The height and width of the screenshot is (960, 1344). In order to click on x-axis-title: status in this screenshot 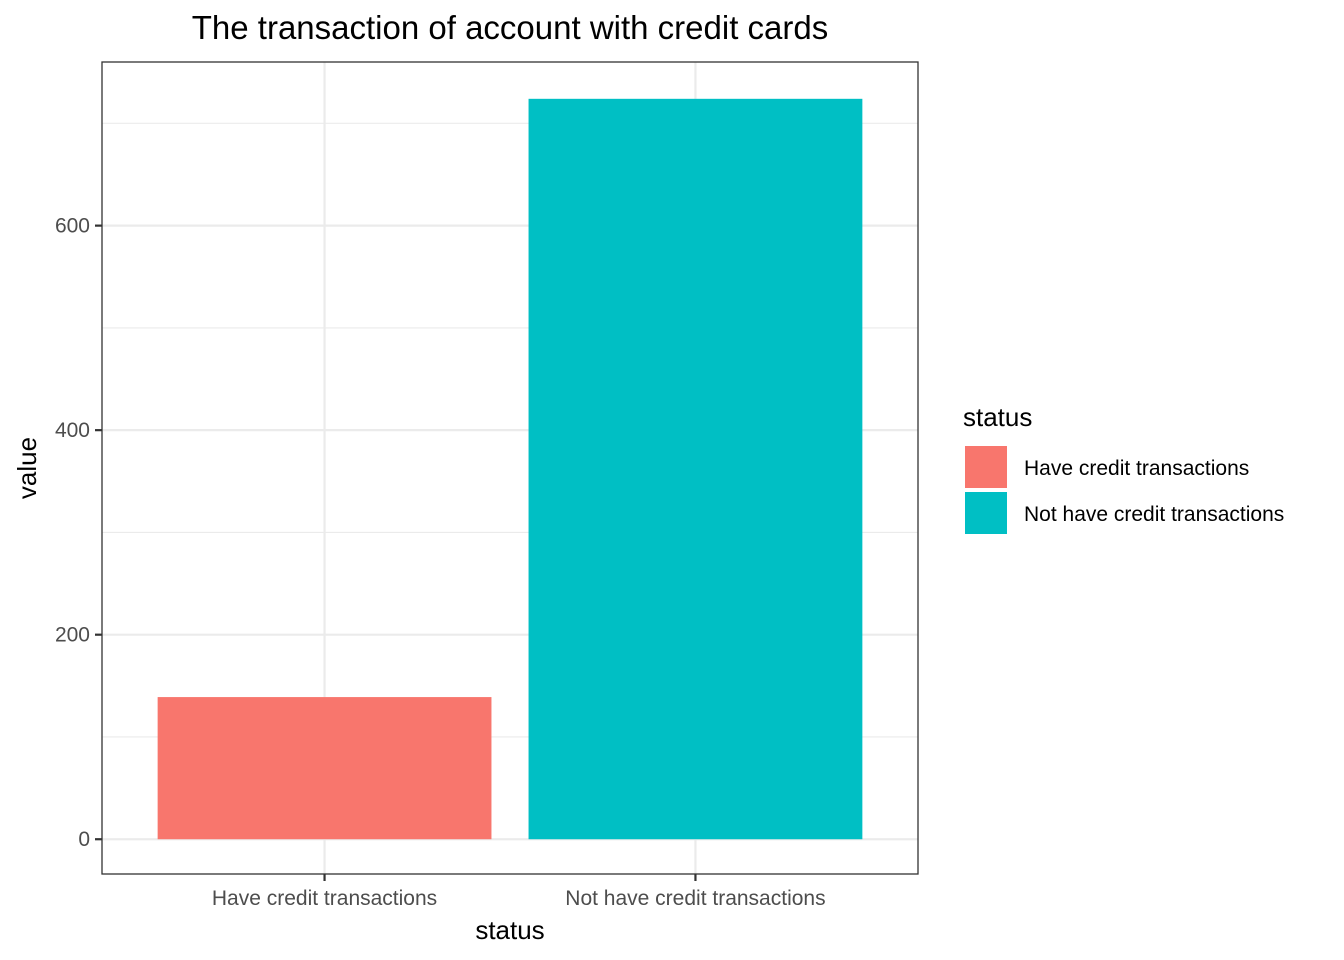, I will do `click(509, 930)`.